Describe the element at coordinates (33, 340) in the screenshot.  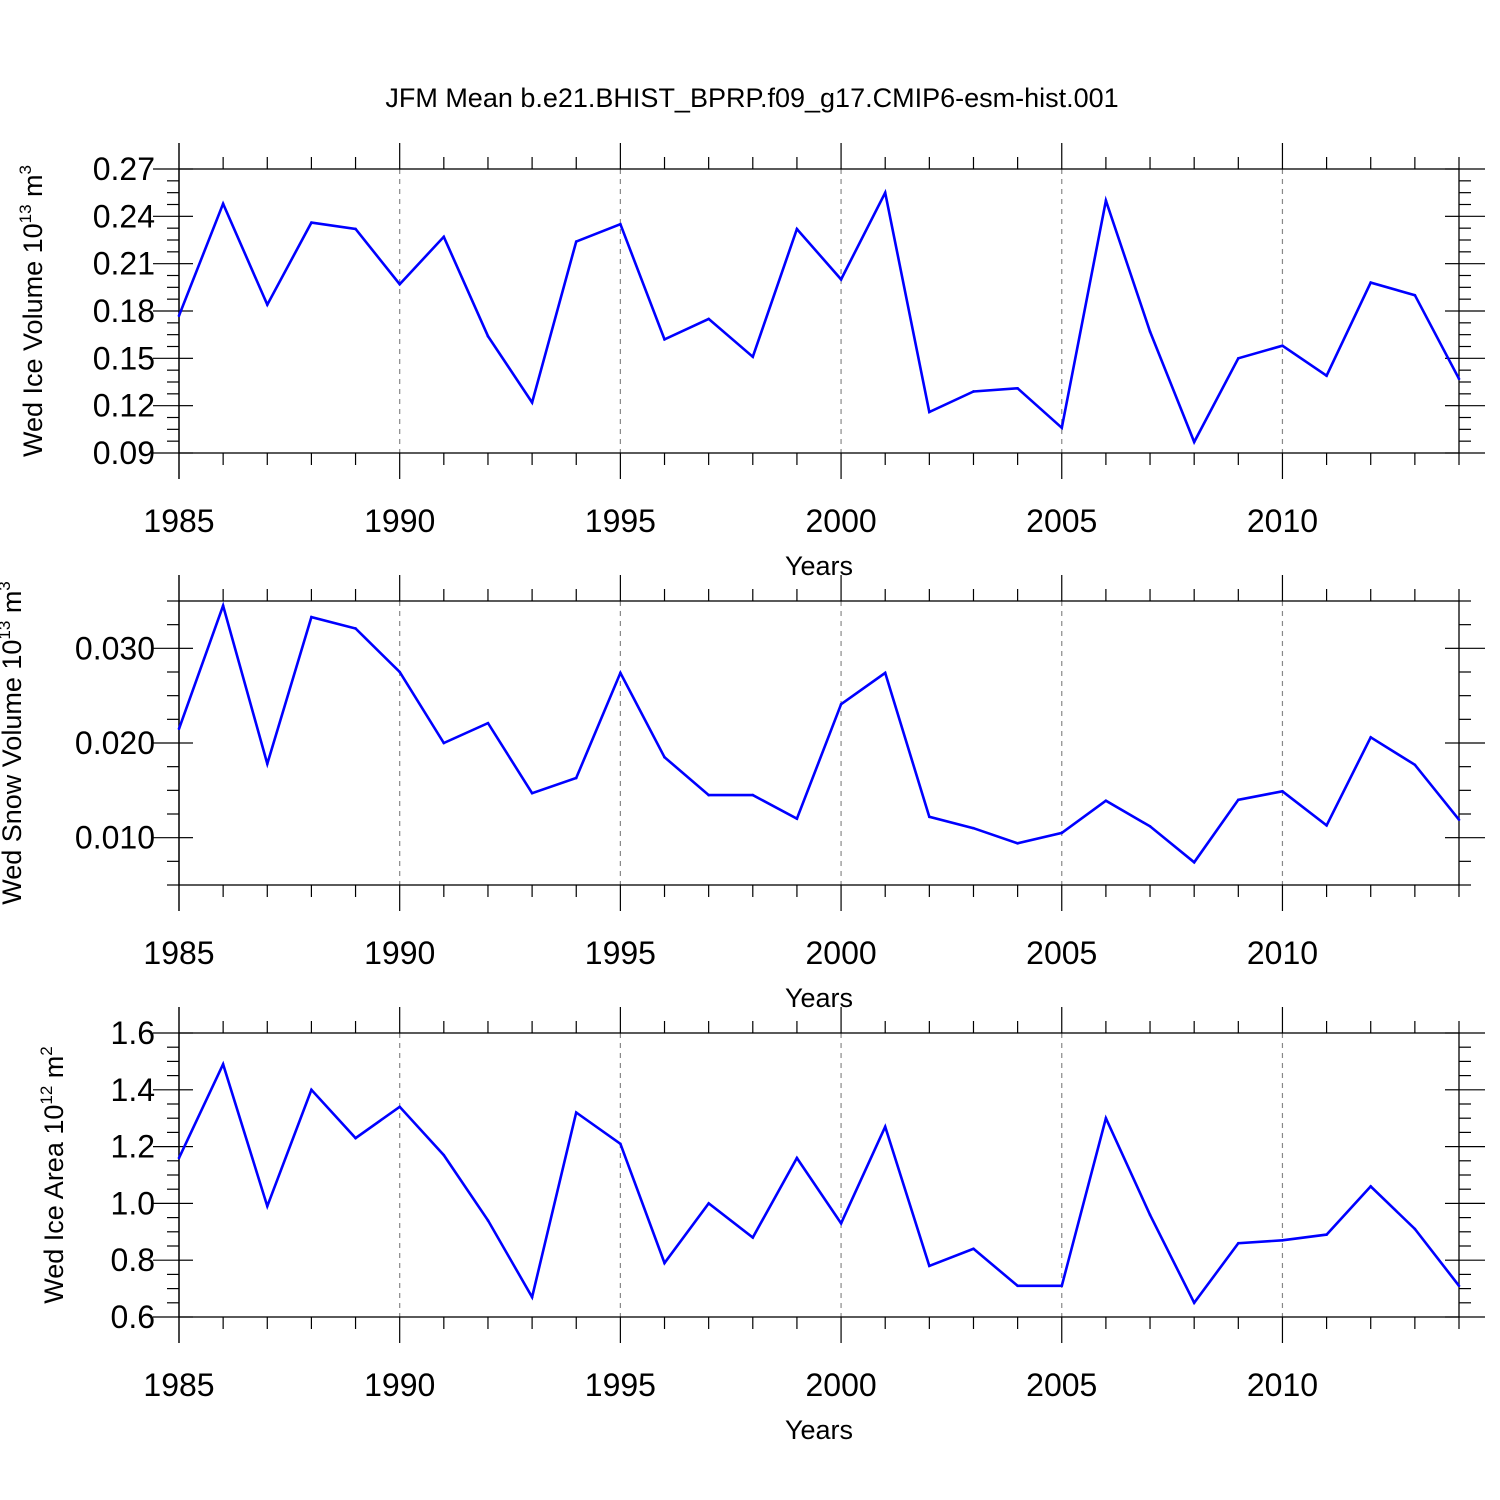
I see `y-axis-title-main: Wed Ice Volume 10` at that location.